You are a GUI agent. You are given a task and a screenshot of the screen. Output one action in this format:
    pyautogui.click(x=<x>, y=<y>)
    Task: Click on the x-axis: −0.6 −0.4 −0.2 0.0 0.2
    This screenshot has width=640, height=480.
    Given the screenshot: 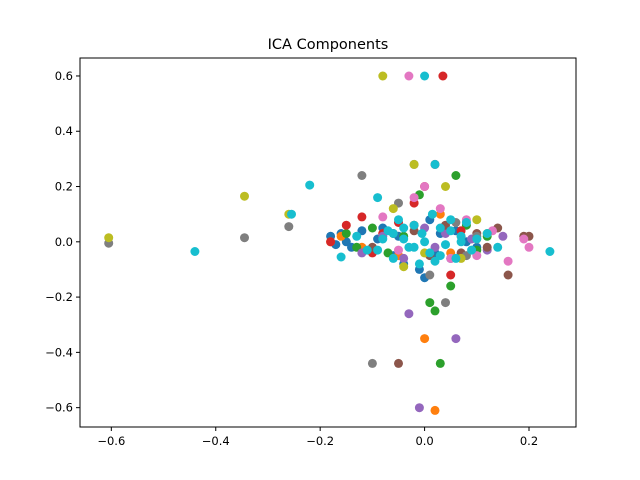 What is the action you would take?
    pyautogui.click(x=317, y=437)
    